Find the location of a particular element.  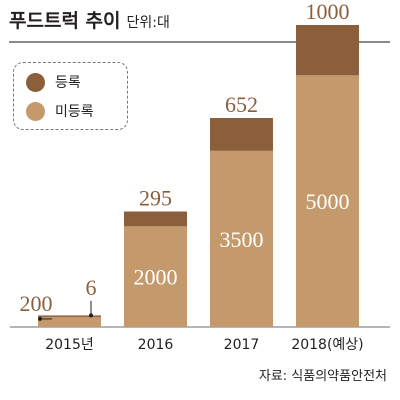

legend-item-registered: 등록 is located at coordinates (53, 82).